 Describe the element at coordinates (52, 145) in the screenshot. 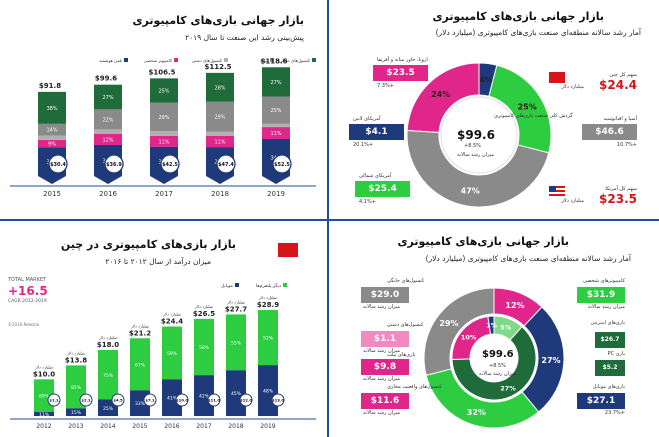

I see `segment-label: 9%` at that location.